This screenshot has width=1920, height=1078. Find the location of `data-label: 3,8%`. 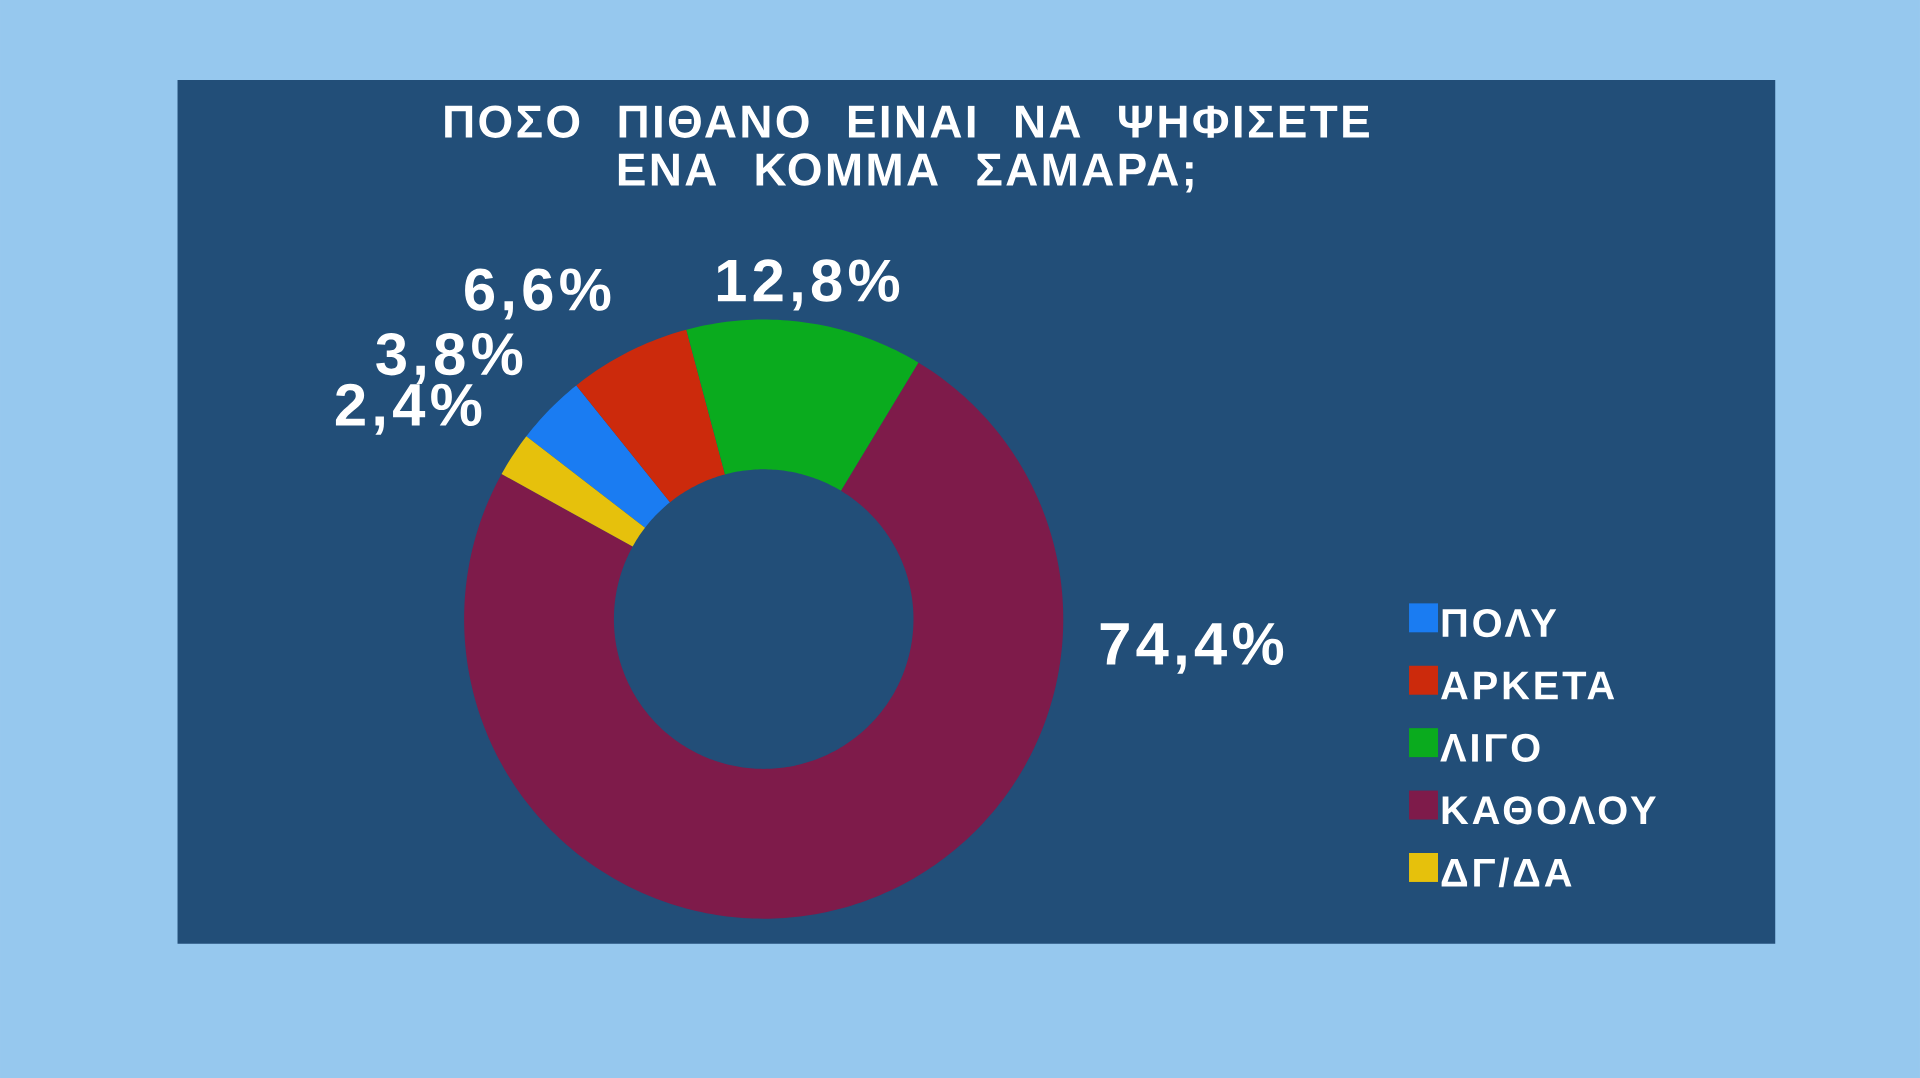

data-label: 3,8% is located at coordinates (449, 358).